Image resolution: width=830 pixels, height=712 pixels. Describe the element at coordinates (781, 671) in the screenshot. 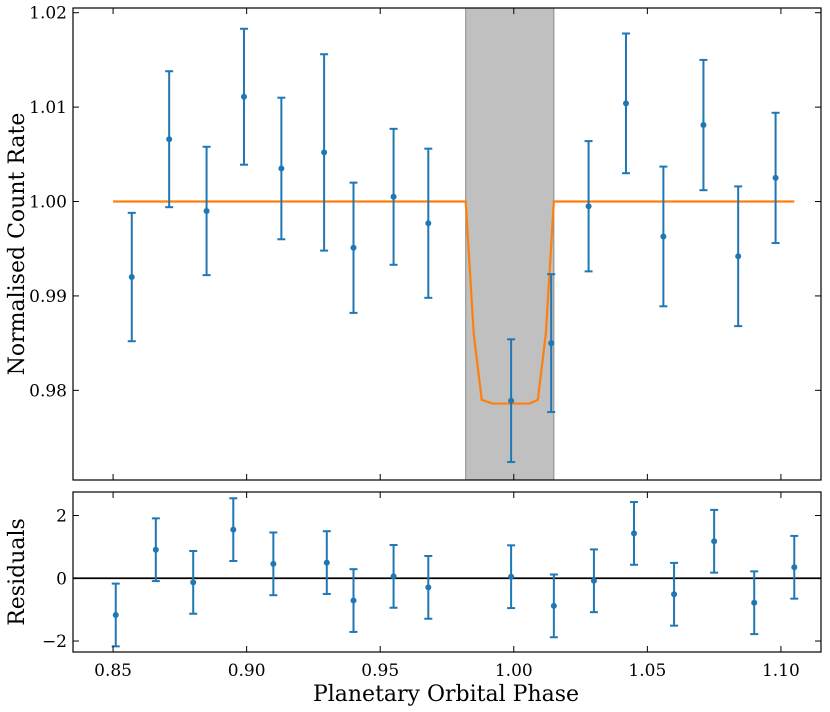

I see `residuals-xtick-label: 1.10` at that location.